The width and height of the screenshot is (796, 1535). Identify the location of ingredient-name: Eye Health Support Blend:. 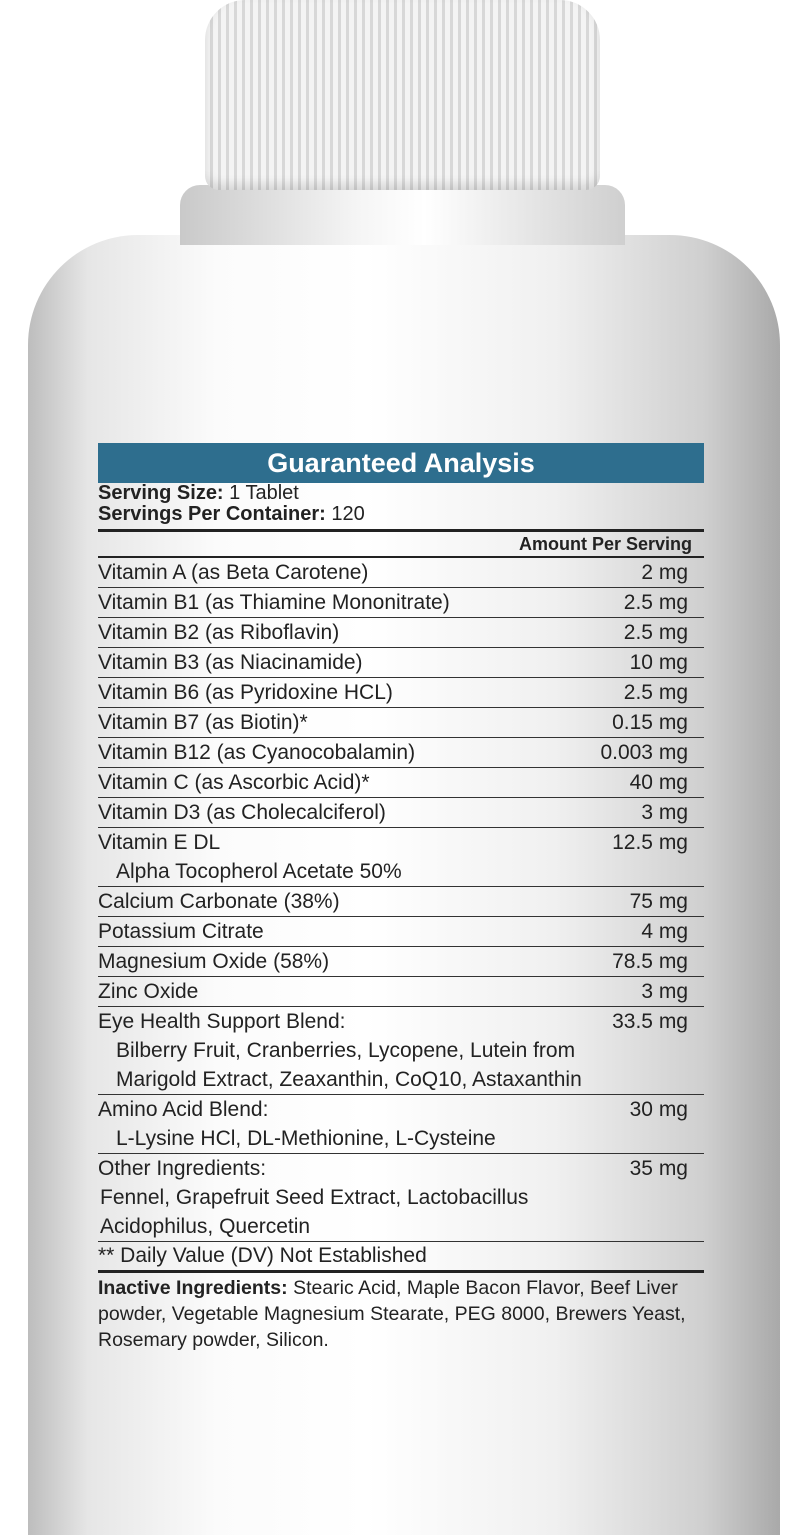
(222, 1021).